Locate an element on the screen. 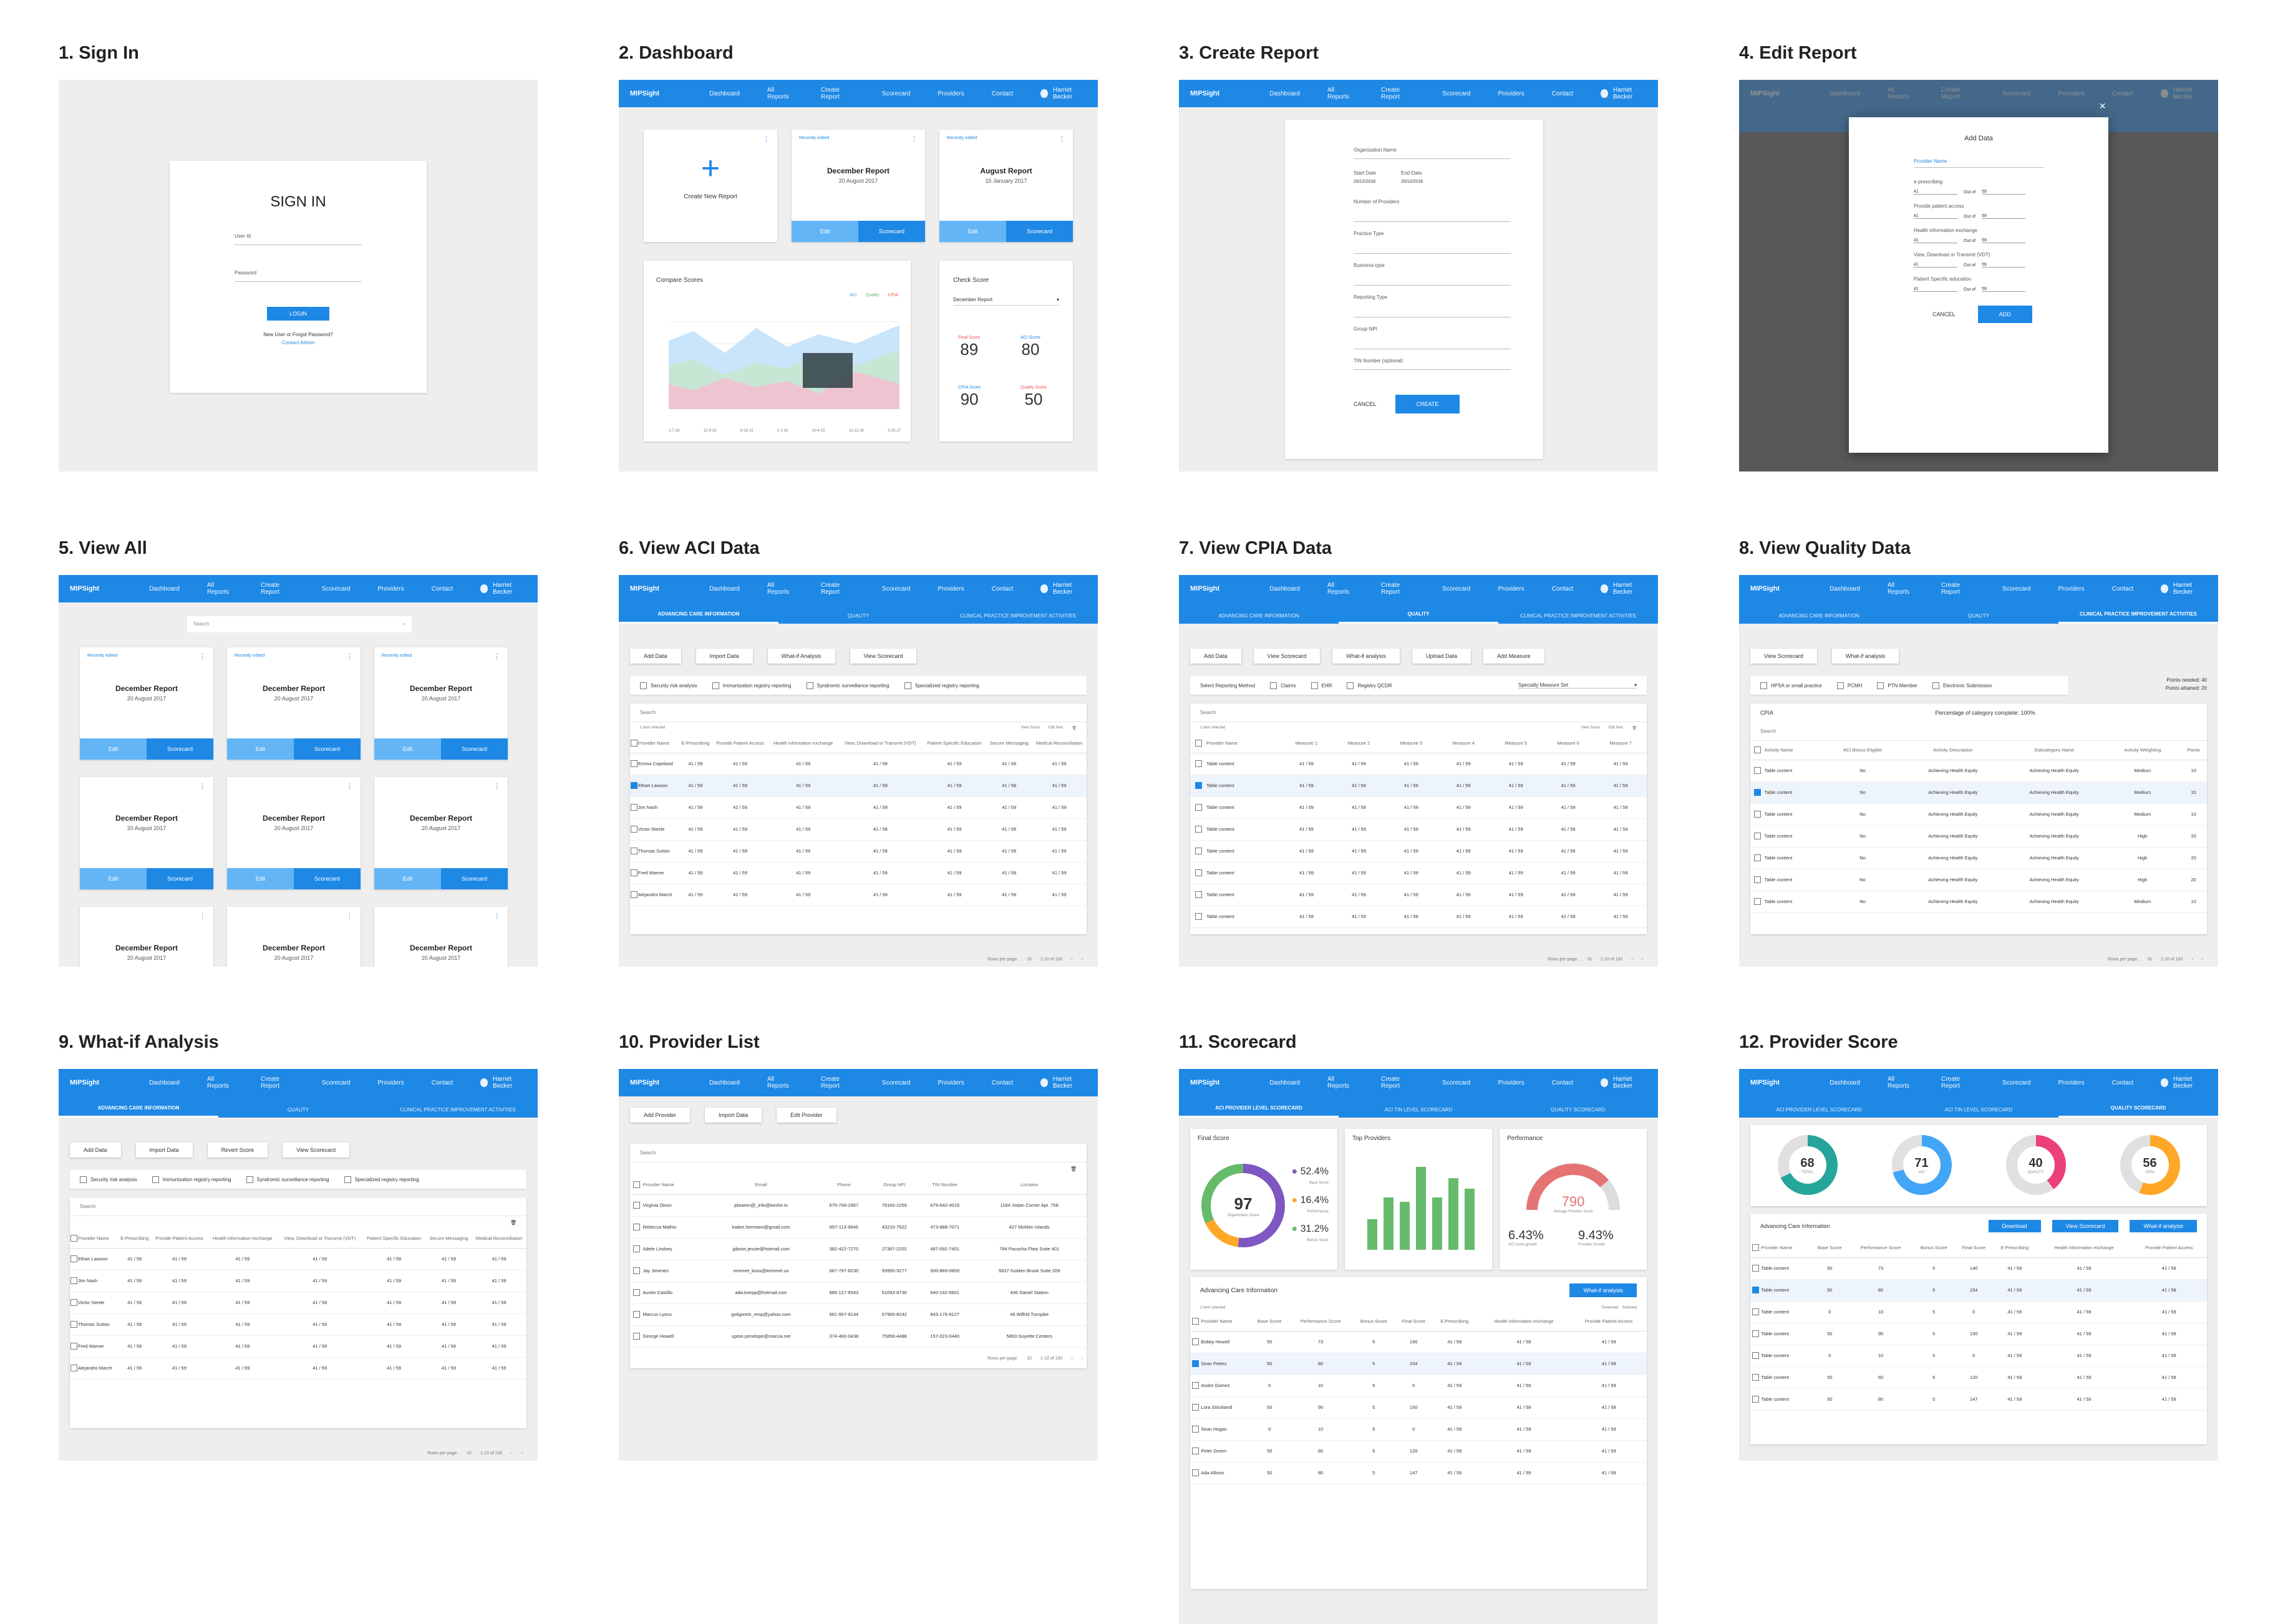  total-input: 59 is located at coordinates (2004, 216).